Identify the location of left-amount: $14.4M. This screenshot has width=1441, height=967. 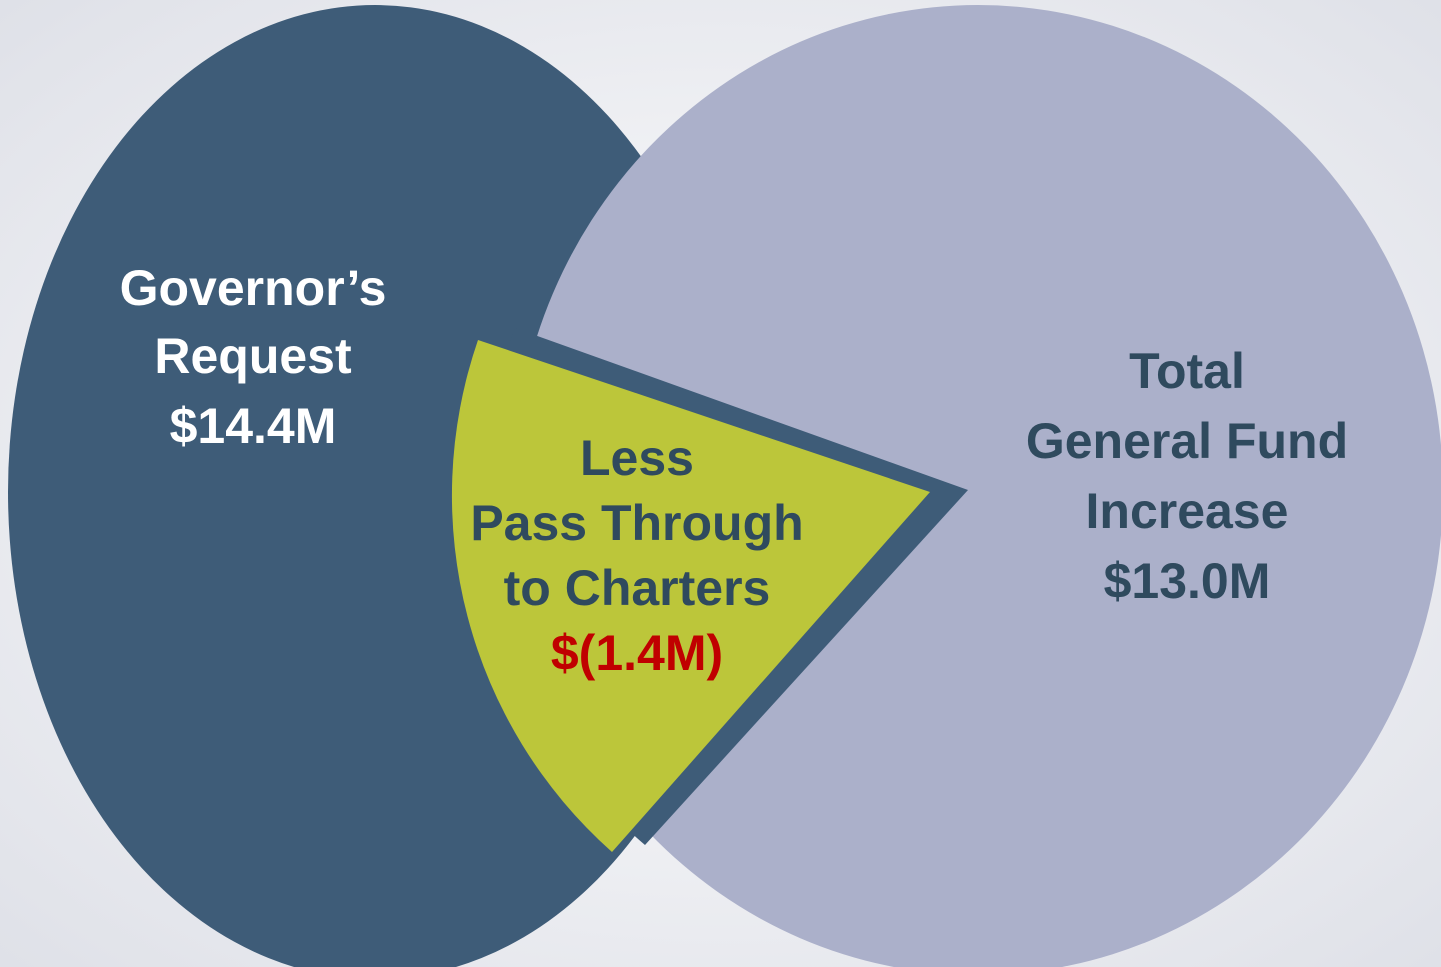
(253, 426).